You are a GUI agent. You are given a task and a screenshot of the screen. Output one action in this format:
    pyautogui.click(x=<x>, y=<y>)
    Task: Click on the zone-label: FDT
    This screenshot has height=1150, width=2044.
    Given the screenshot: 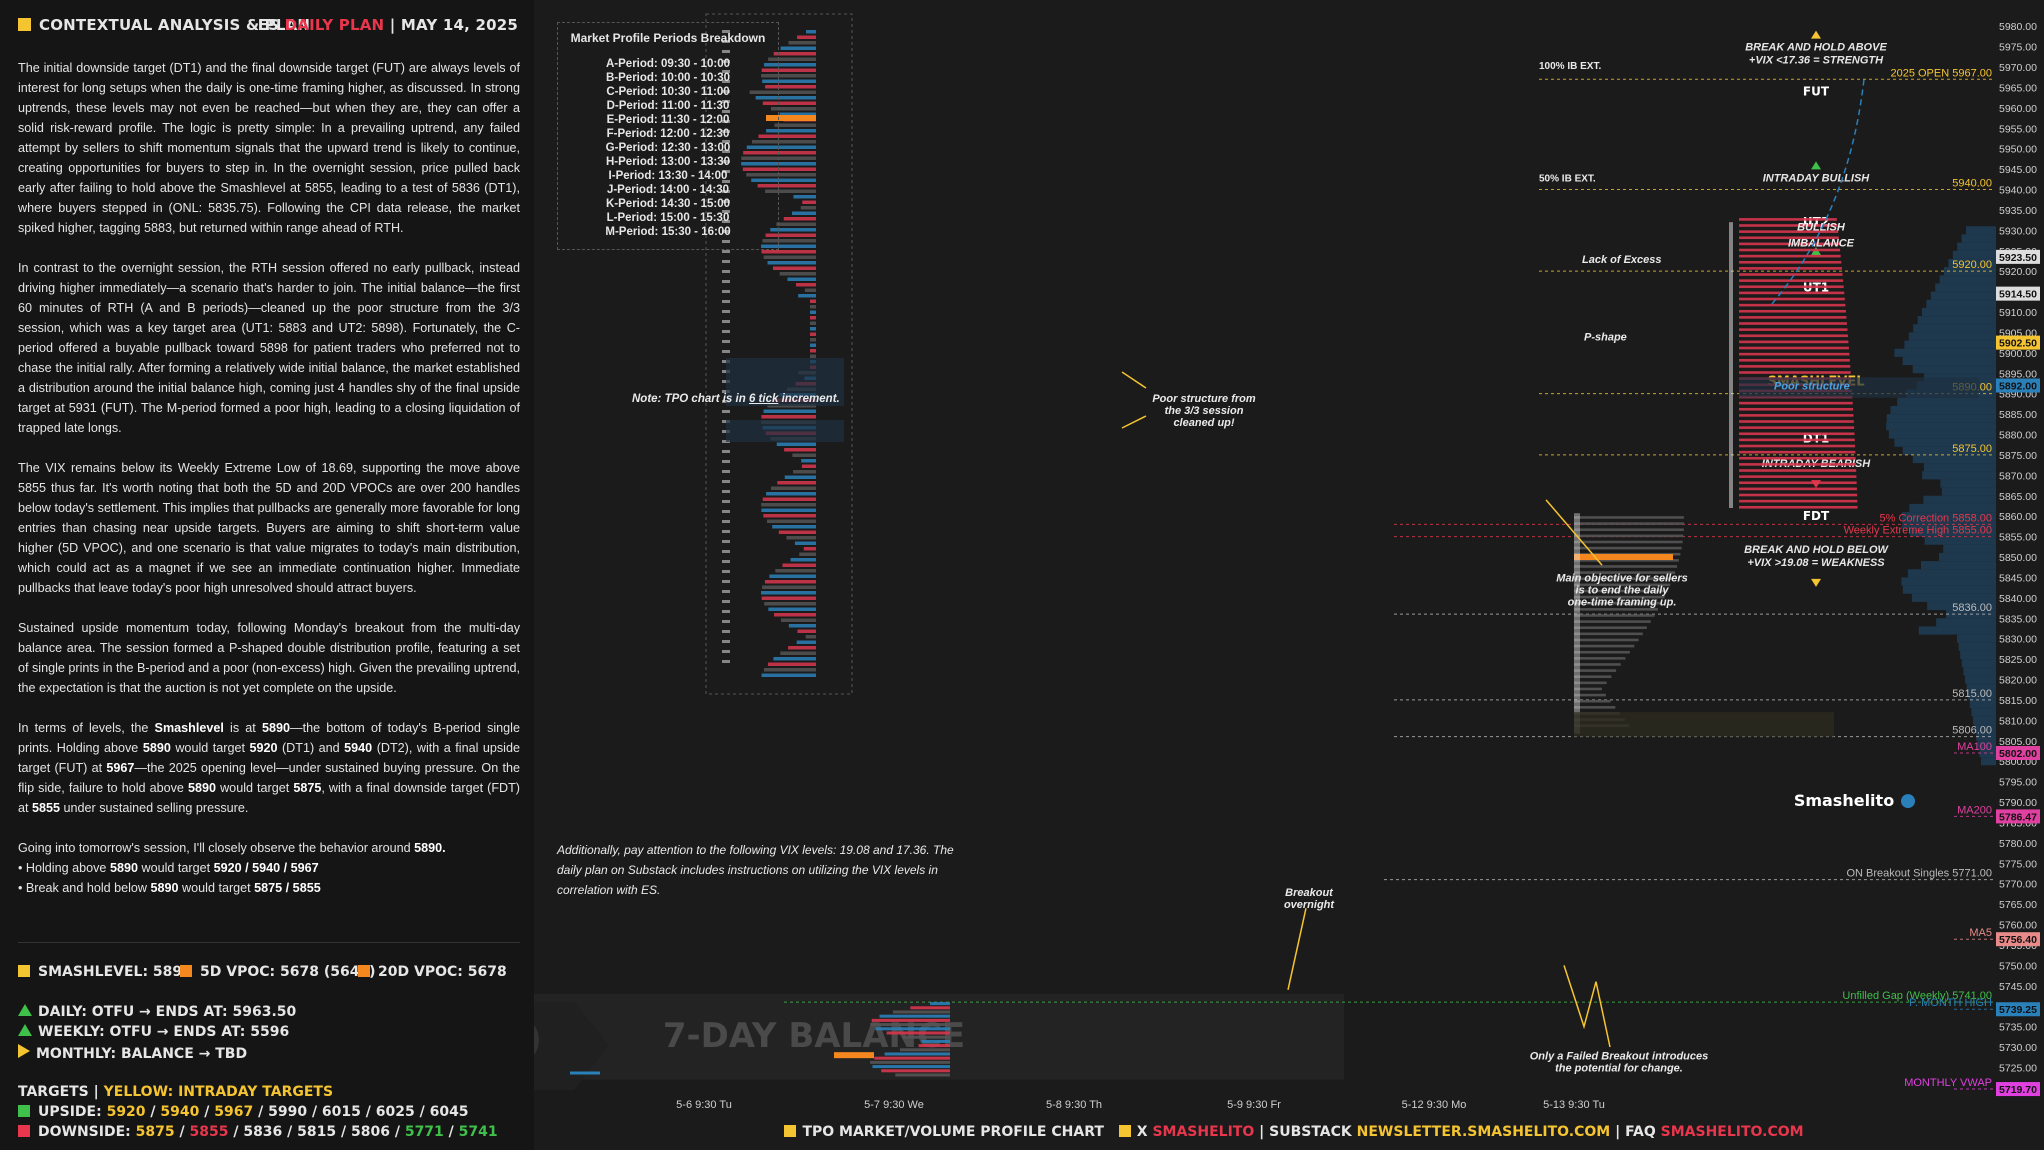 What is the action you would take?
    pyautogui.click(x=1816, y=516)
    